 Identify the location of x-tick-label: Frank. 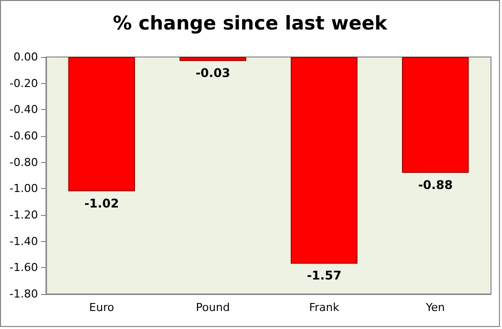
(324, 307).